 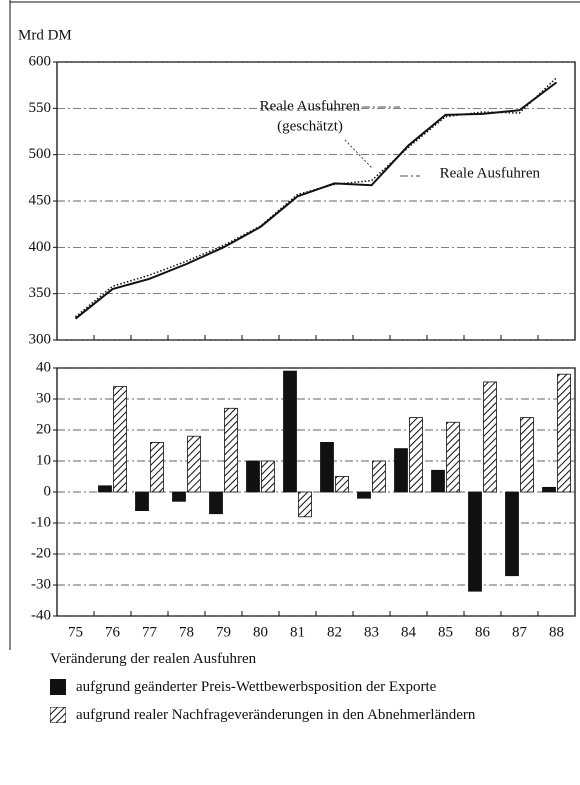 What do you see at coordinates (150, 632) in the screenshot?
I see `x-tick-label: 77` at bounding box center [150, 632].